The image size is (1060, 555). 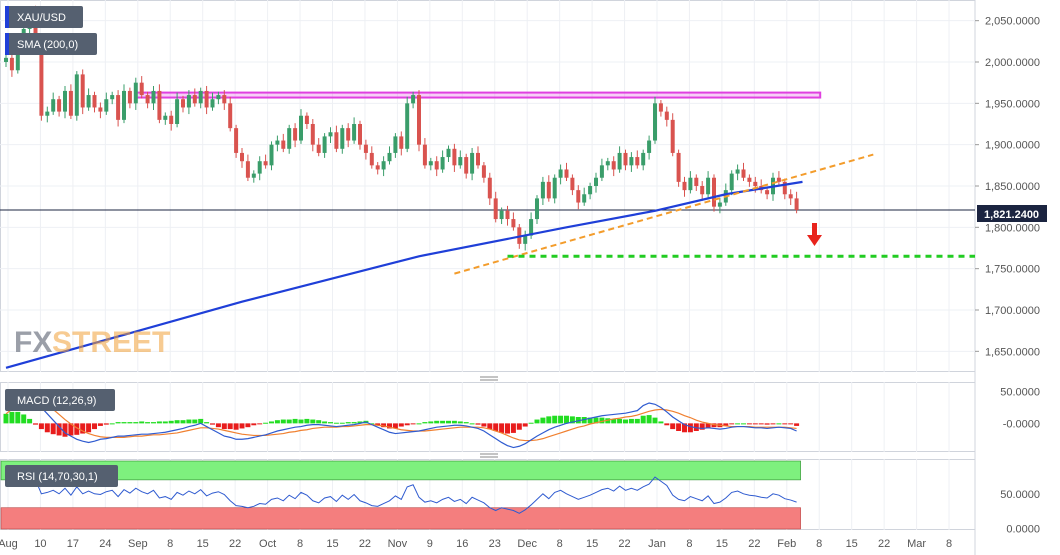 I want to click on x-tick-label: 24, so click(x=105, y=544).